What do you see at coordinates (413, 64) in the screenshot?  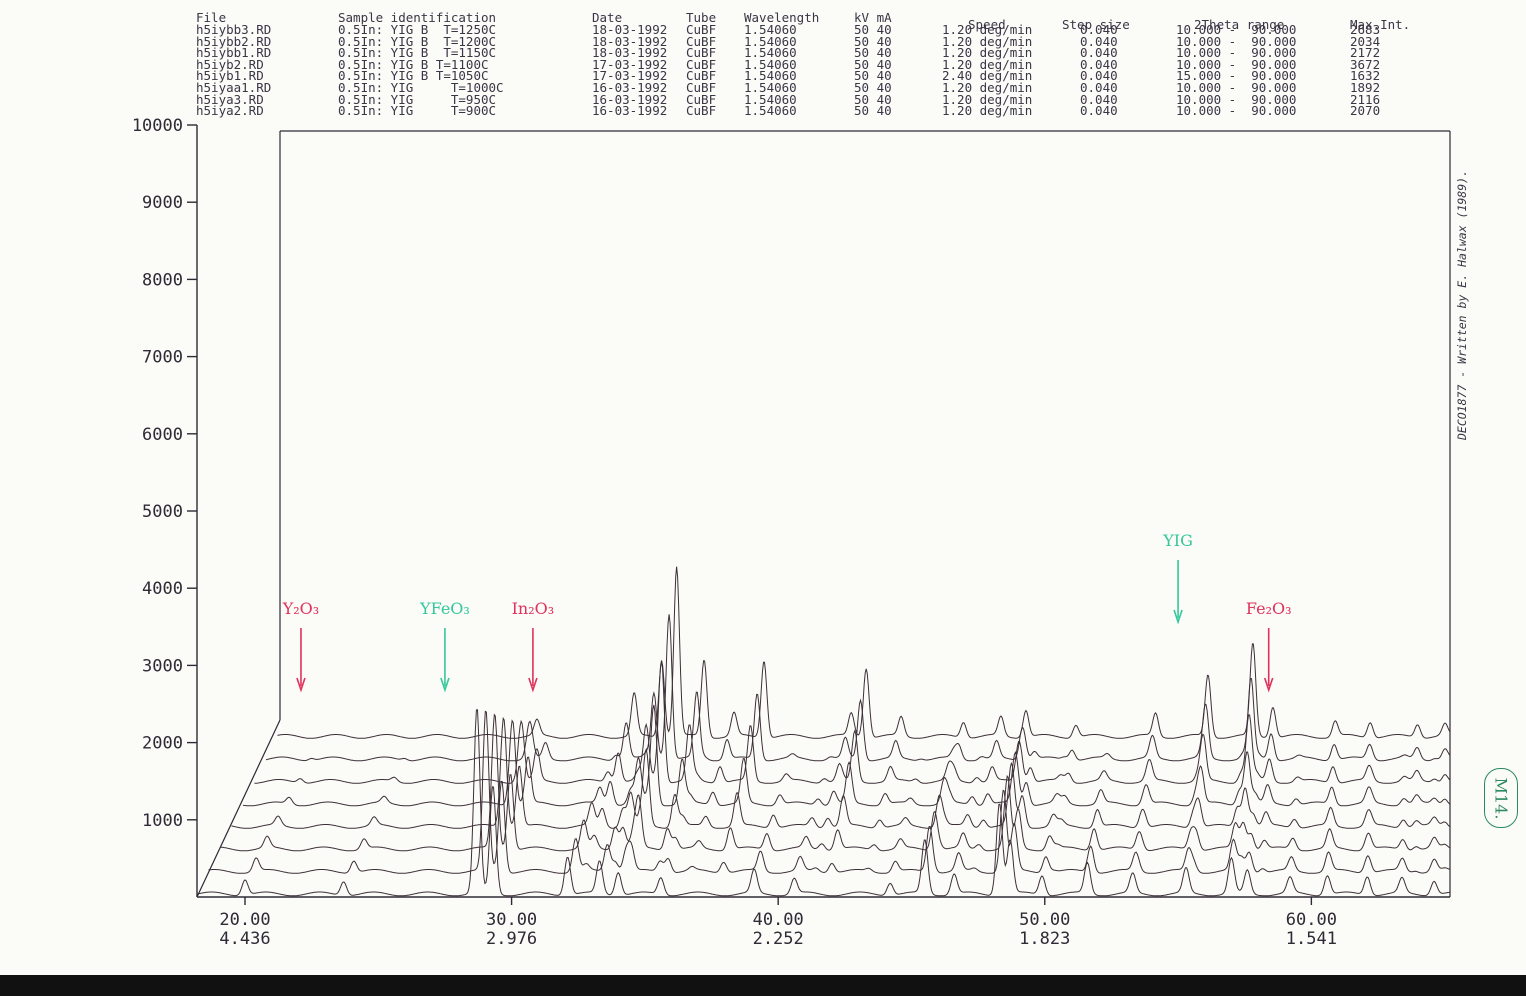 I see `header-row-4-col-2: 0.5In: YIG B T=1100C` at bounding box center [413, 64].